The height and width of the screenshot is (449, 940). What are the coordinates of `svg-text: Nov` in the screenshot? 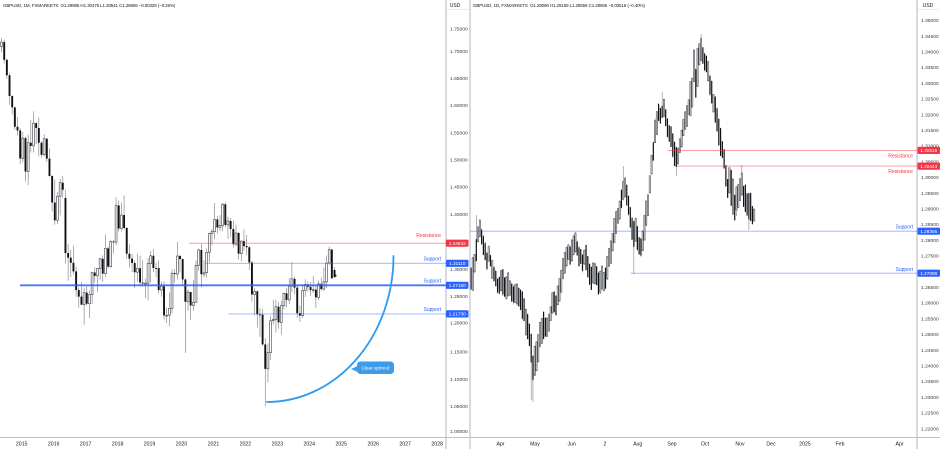 It's located at (740, 445).